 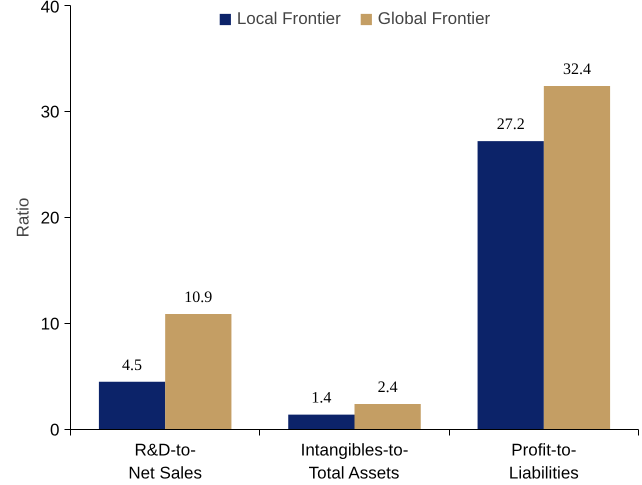 I want to click on x-tick-label: R&D-to- Net Sales, so click(x=165, y=461).